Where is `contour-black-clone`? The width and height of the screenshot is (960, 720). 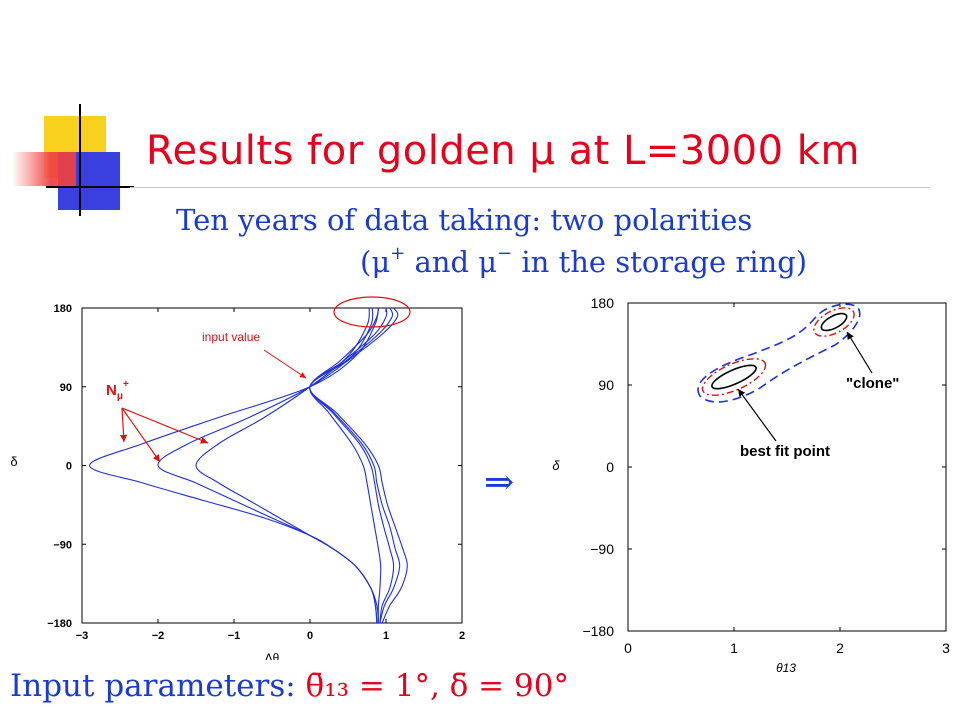 contour-black-clone is located at coordinates (834, 322).